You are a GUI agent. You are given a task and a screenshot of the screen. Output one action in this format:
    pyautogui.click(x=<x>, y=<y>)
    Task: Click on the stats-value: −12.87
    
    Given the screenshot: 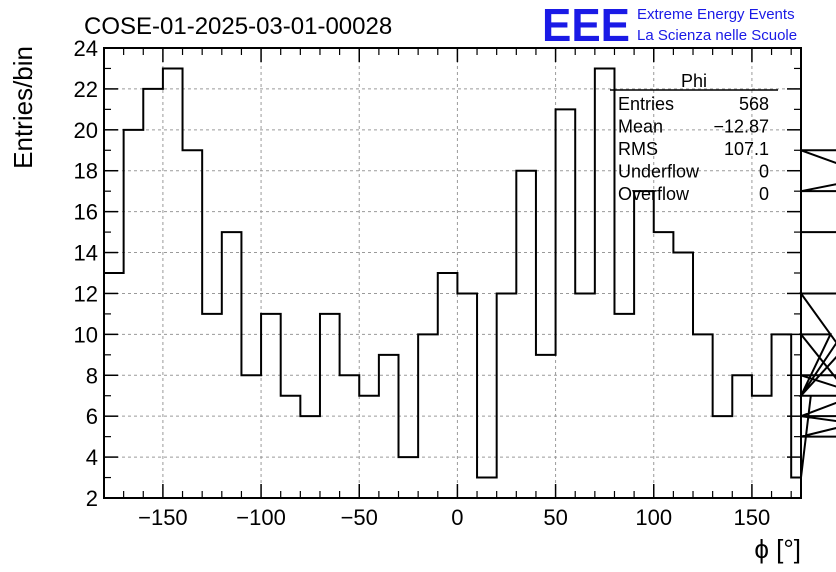 What is the action you would take?
    pyautogui.click(x=741, y=127)
    